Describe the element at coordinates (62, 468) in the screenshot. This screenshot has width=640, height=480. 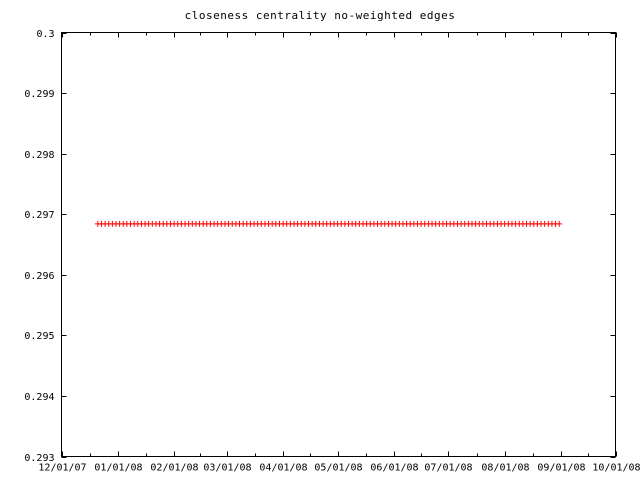
I see `x-tick-label: 12/01/07` at that location.